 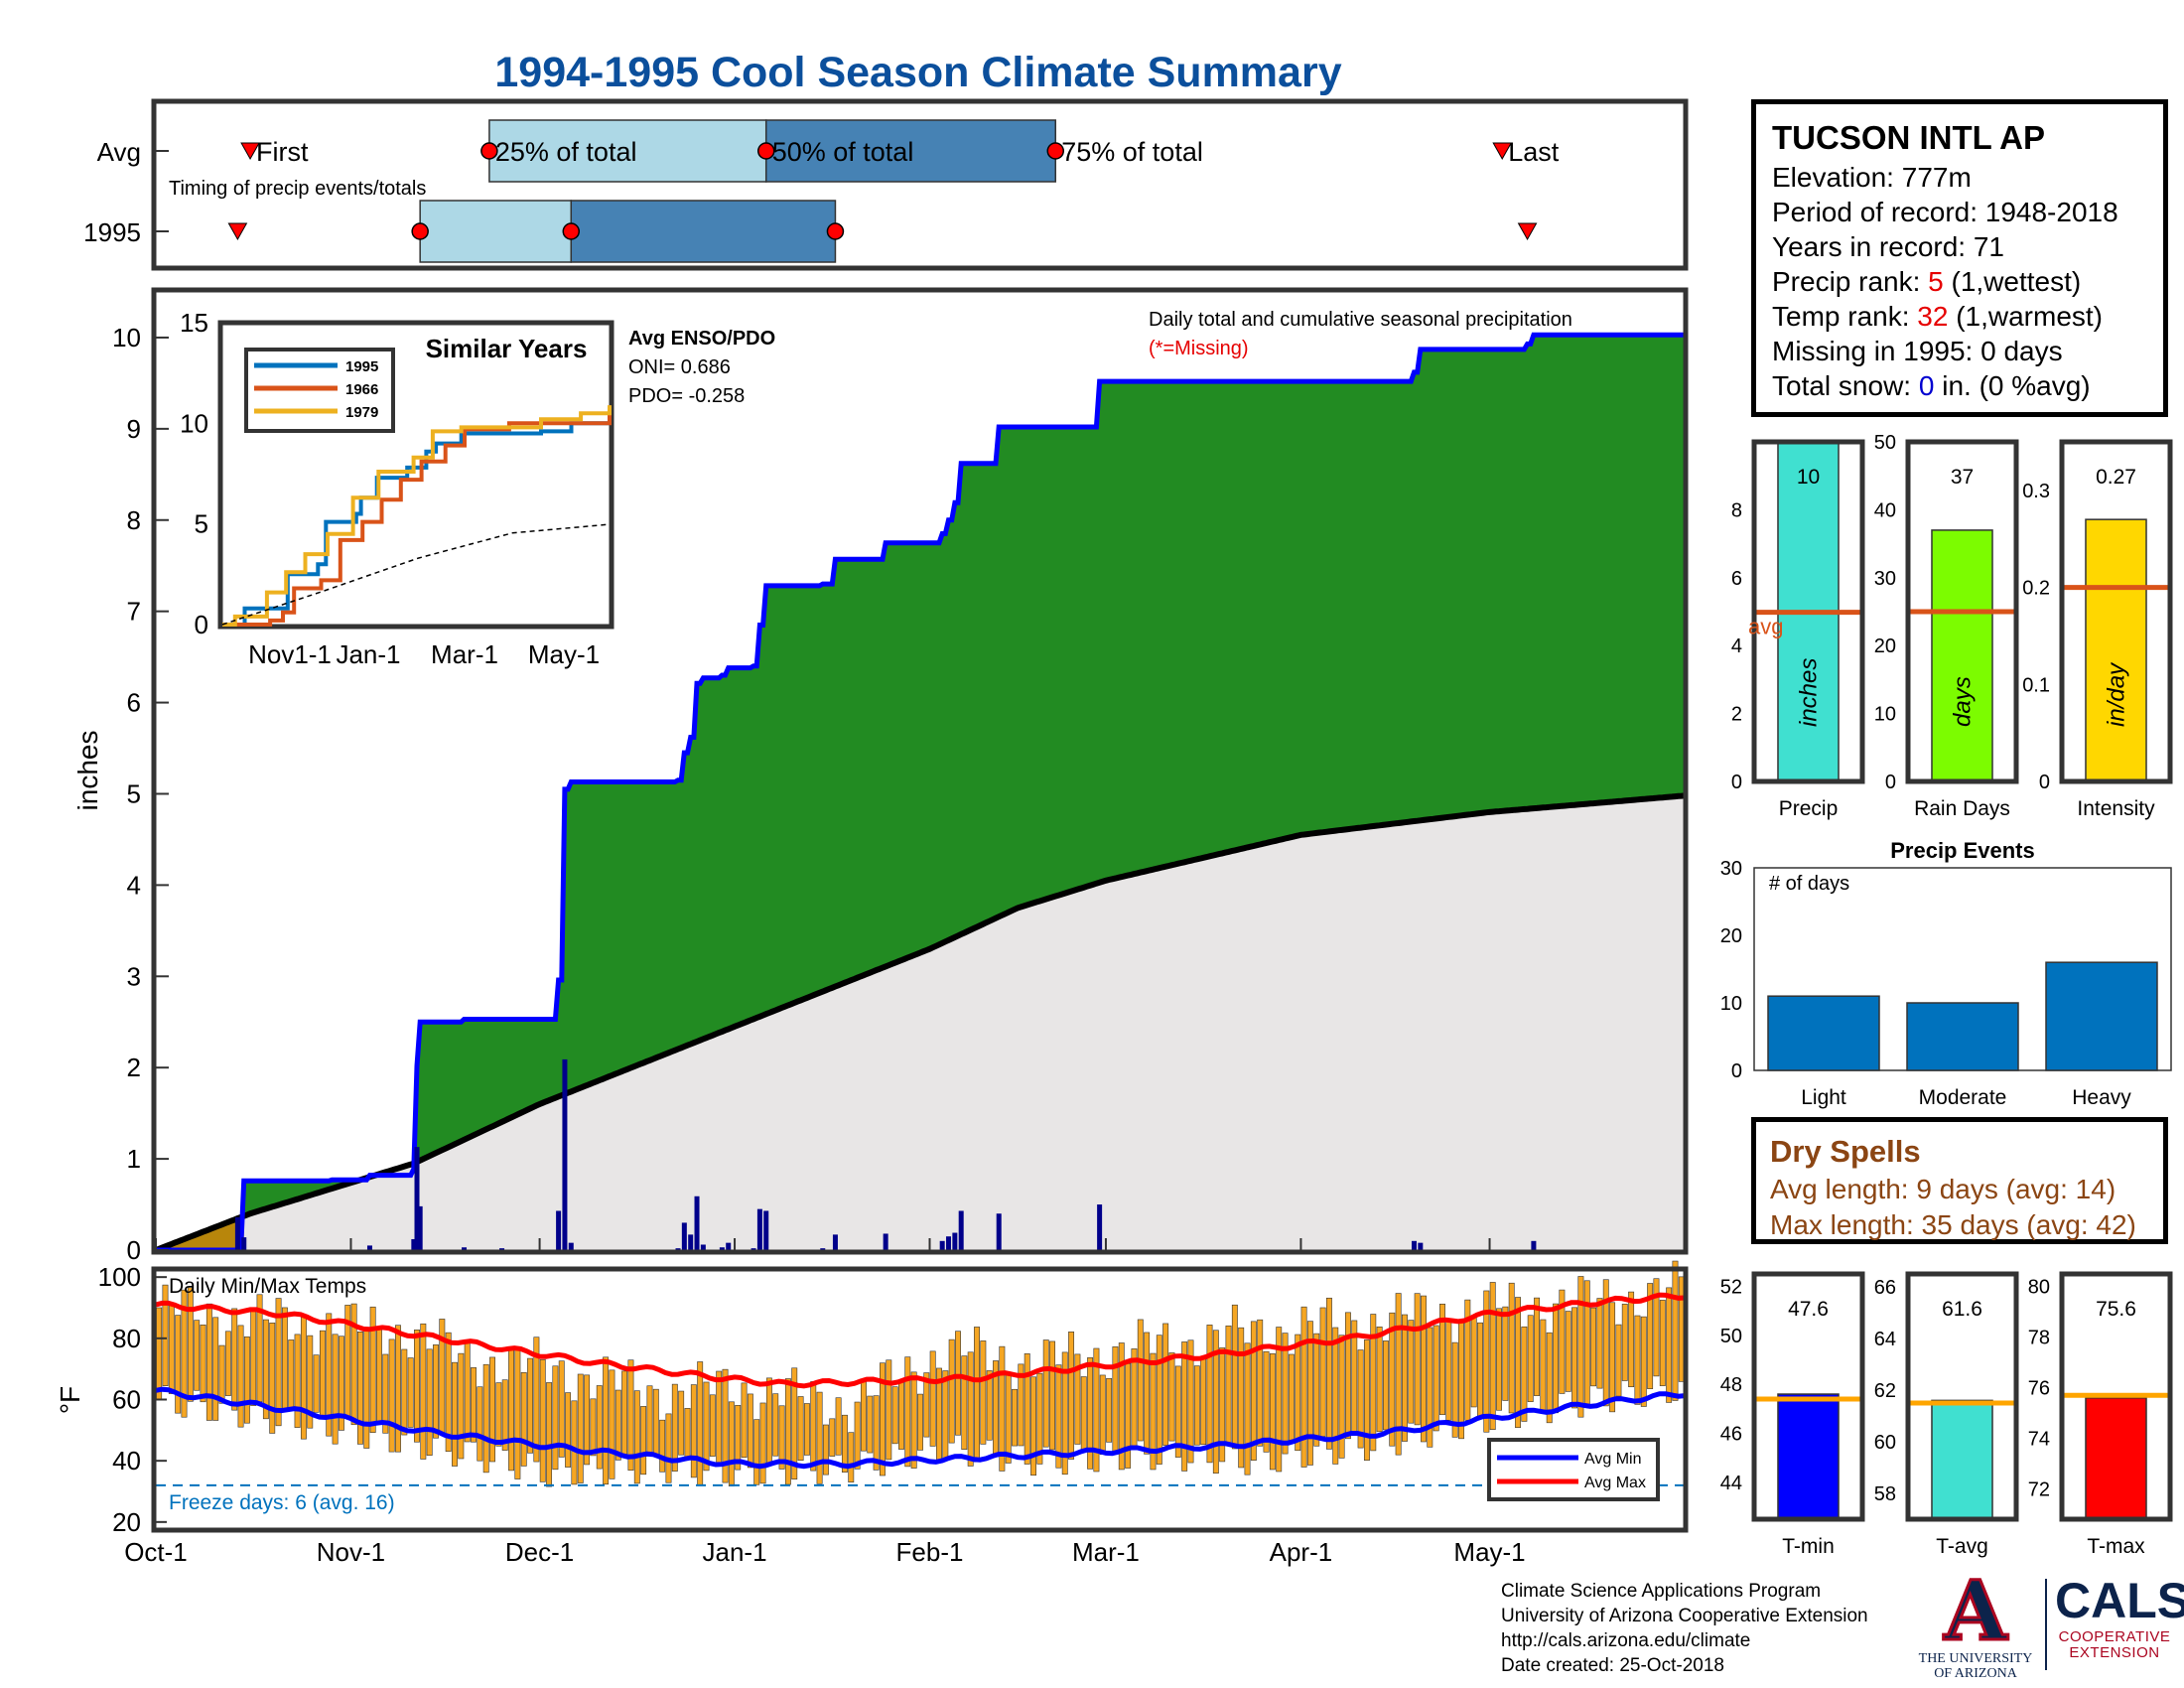 What do you see at coordinates (1962, 1396) in the screenshot?
I see `t-avg-frame` at bounding box center [1962, 1396].